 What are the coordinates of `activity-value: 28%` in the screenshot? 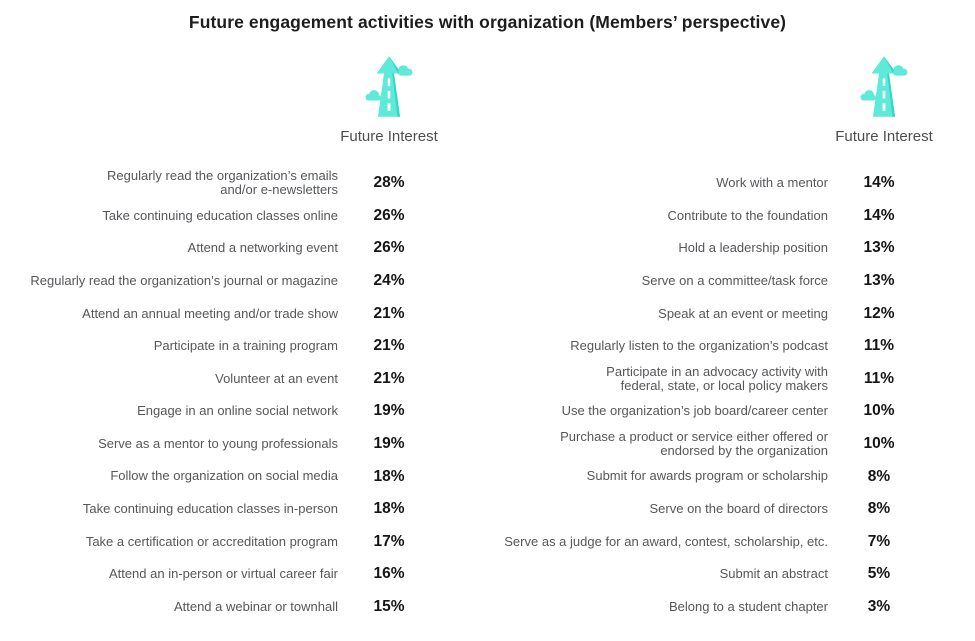 It's located at (389, 183).